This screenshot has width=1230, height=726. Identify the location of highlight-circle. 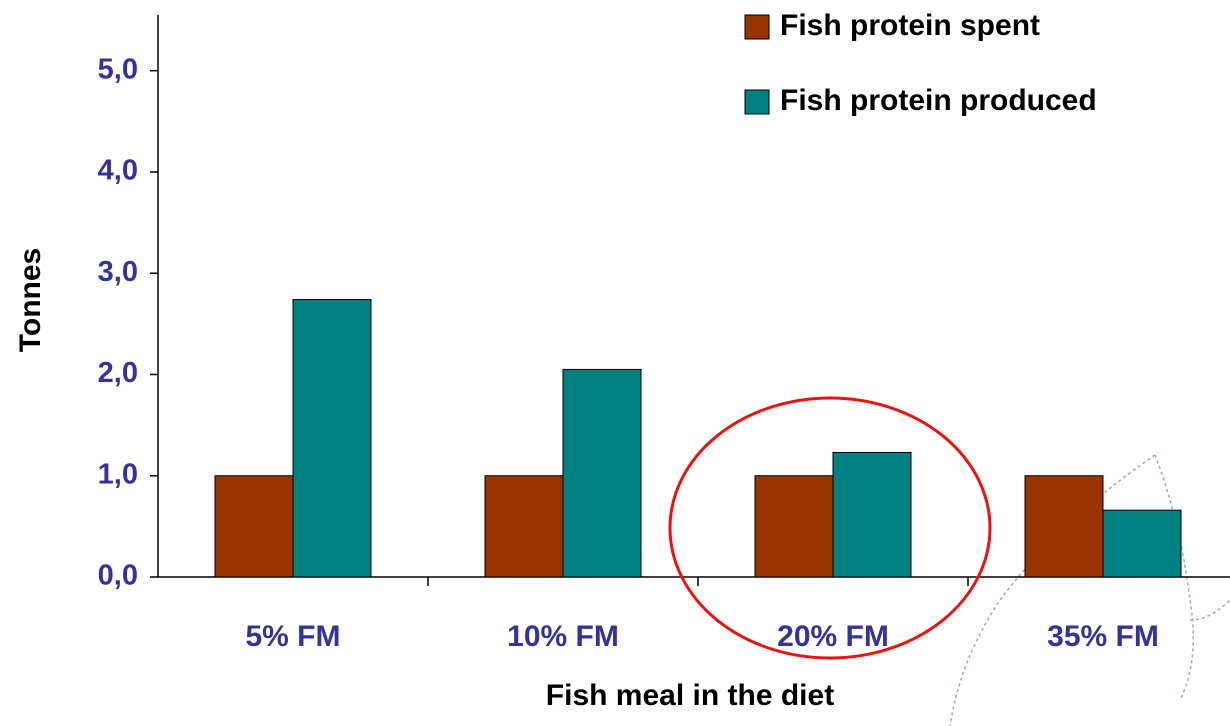
(830, 528).